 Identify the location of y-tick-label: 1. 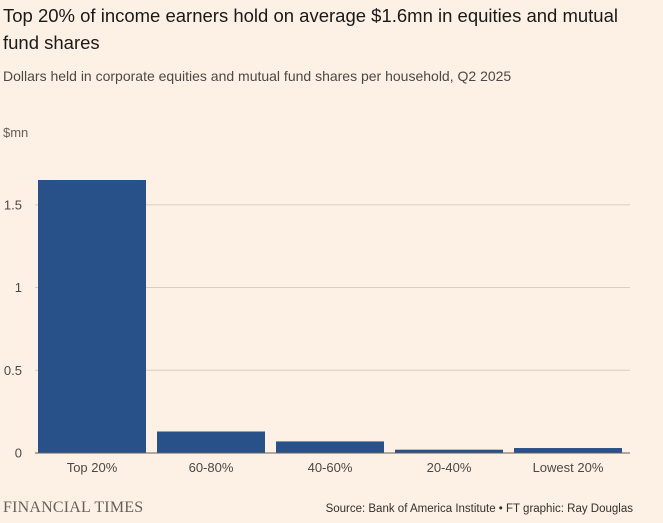
(18, 287).